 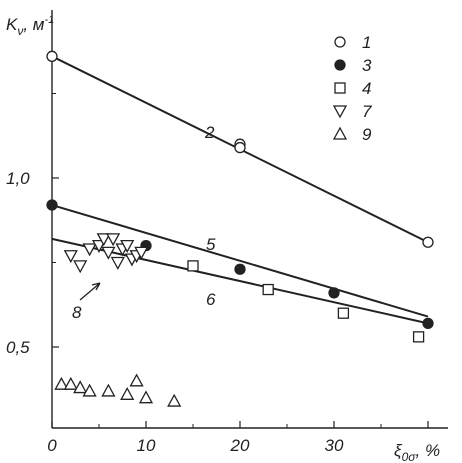 What do you see at coordinates (211, 299) in the screenshot?
I see `fit-line-label-6: 6` at bounding box center [211, 299].